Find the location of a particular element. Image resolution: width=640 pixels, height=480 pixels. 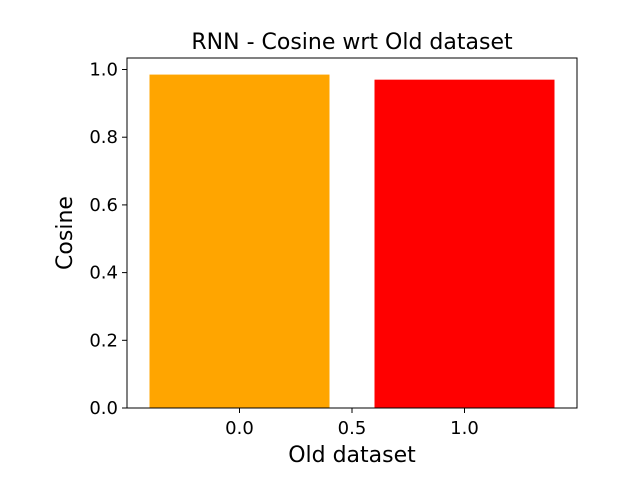

y-tick-label-5: 1.0 is located at coordinates (103, 70).